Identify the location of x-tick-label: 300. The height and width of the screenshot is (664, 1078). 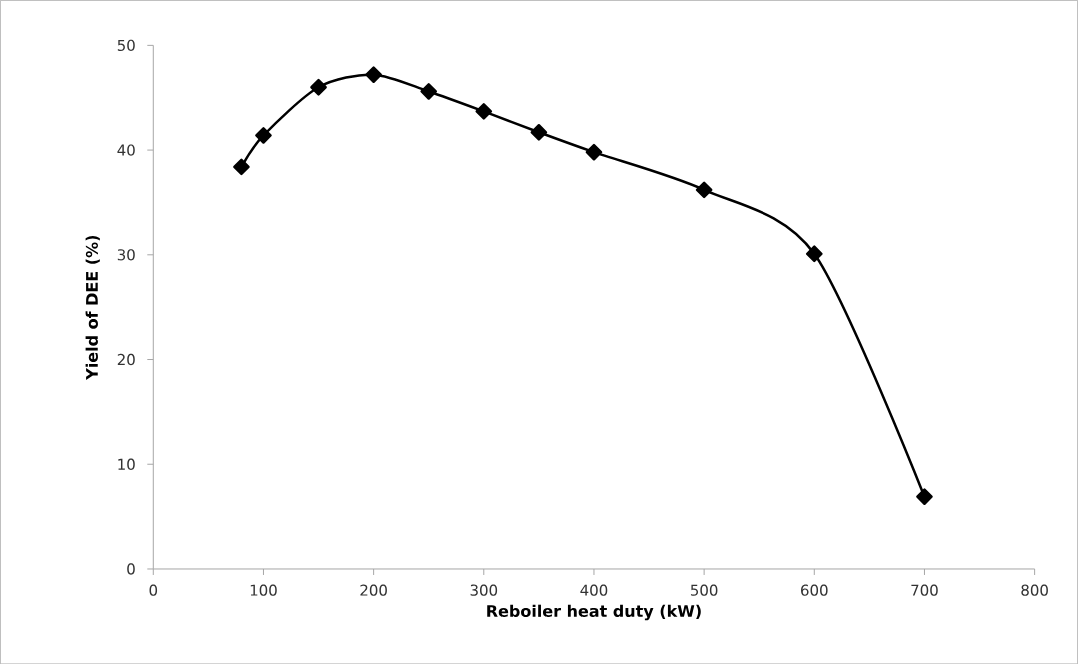
(484, 590).